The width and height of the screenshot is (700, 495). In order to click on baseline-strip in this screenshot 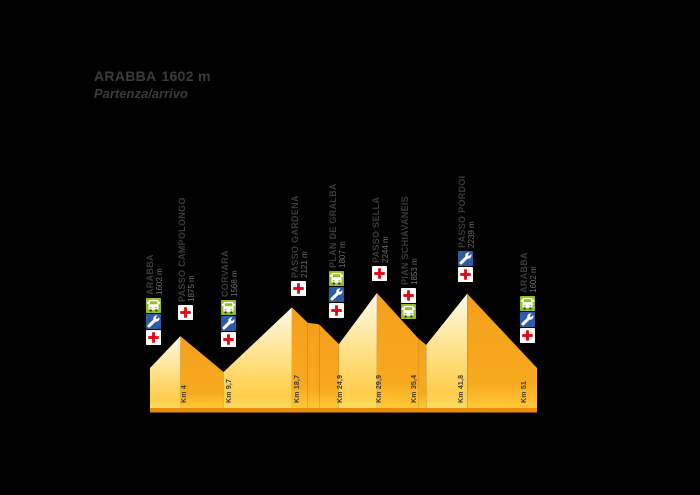, I will do `click(343, 410)`.